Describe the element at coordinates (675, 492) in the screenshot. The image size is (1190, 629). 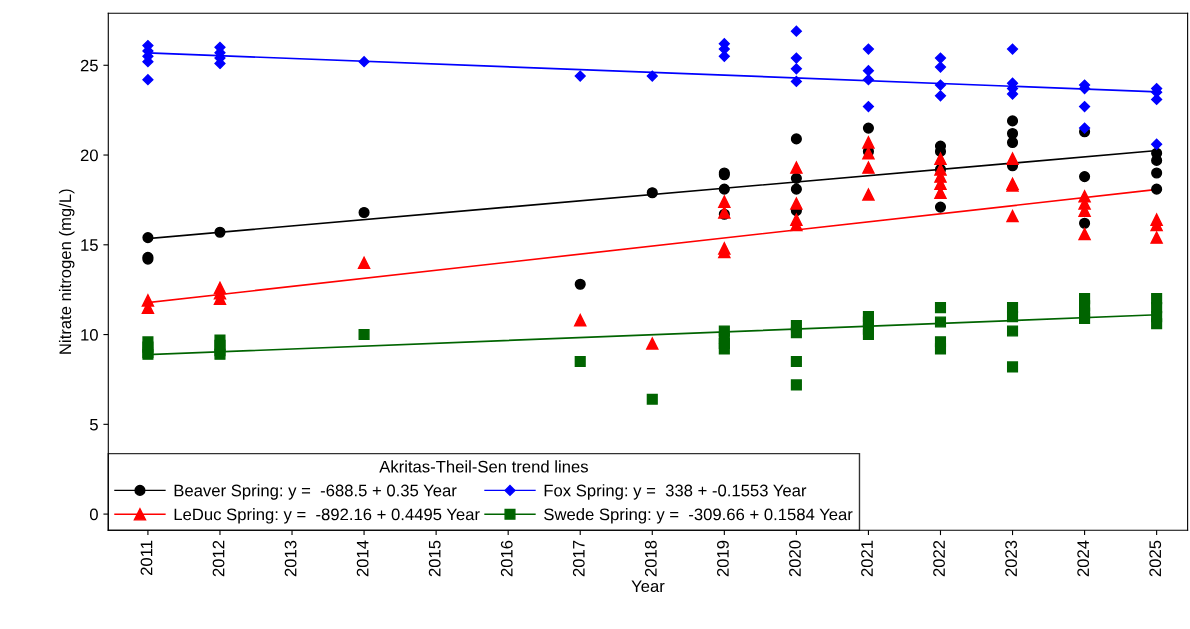
I see `legend-label: Fox Spring: y = 338 + -0.1553 Year` at that location.